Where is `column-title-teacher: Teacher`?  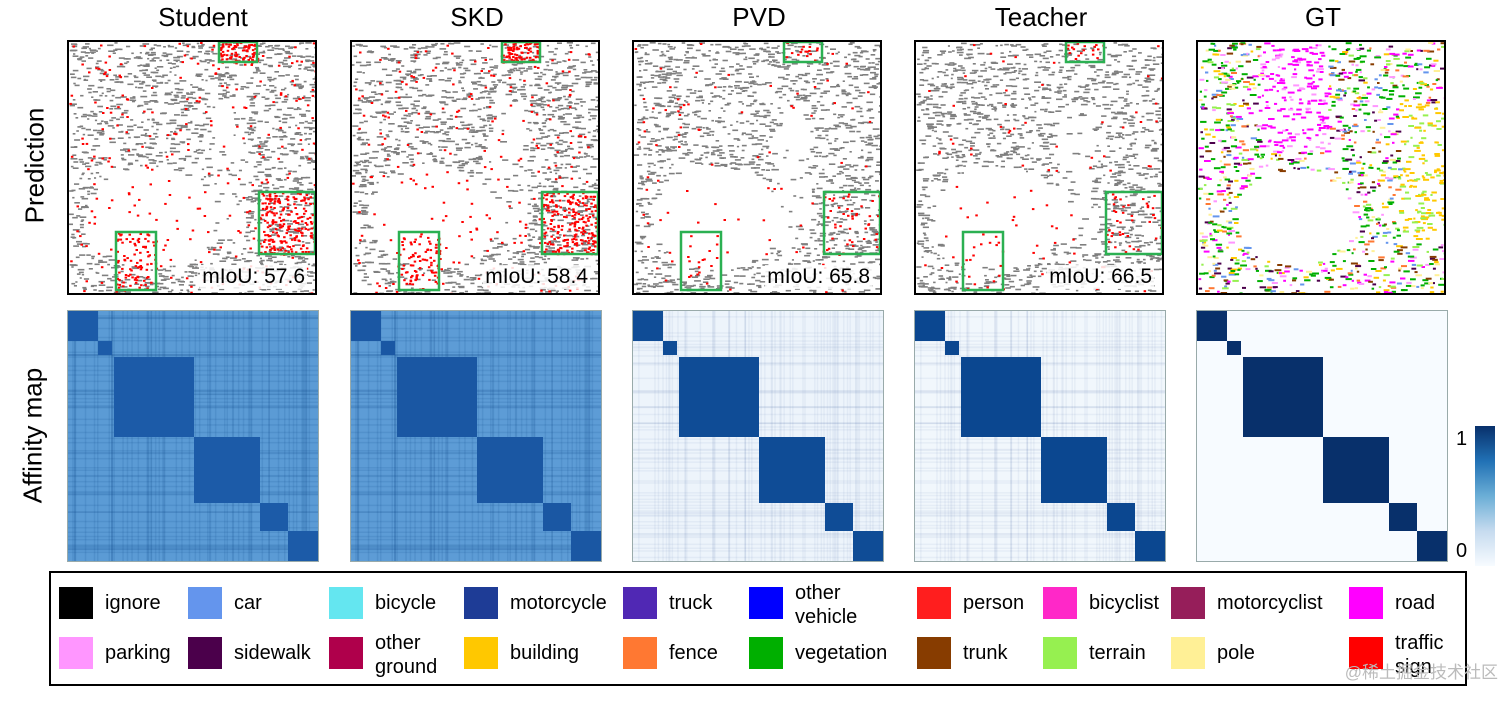
column-title-teacher: Teacher is located at coordinates (1041, 17).